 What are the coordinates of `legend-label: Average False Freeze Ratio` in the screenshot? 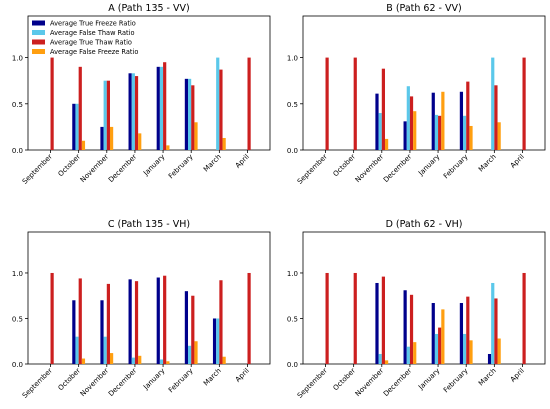 It's located at (94, 52).